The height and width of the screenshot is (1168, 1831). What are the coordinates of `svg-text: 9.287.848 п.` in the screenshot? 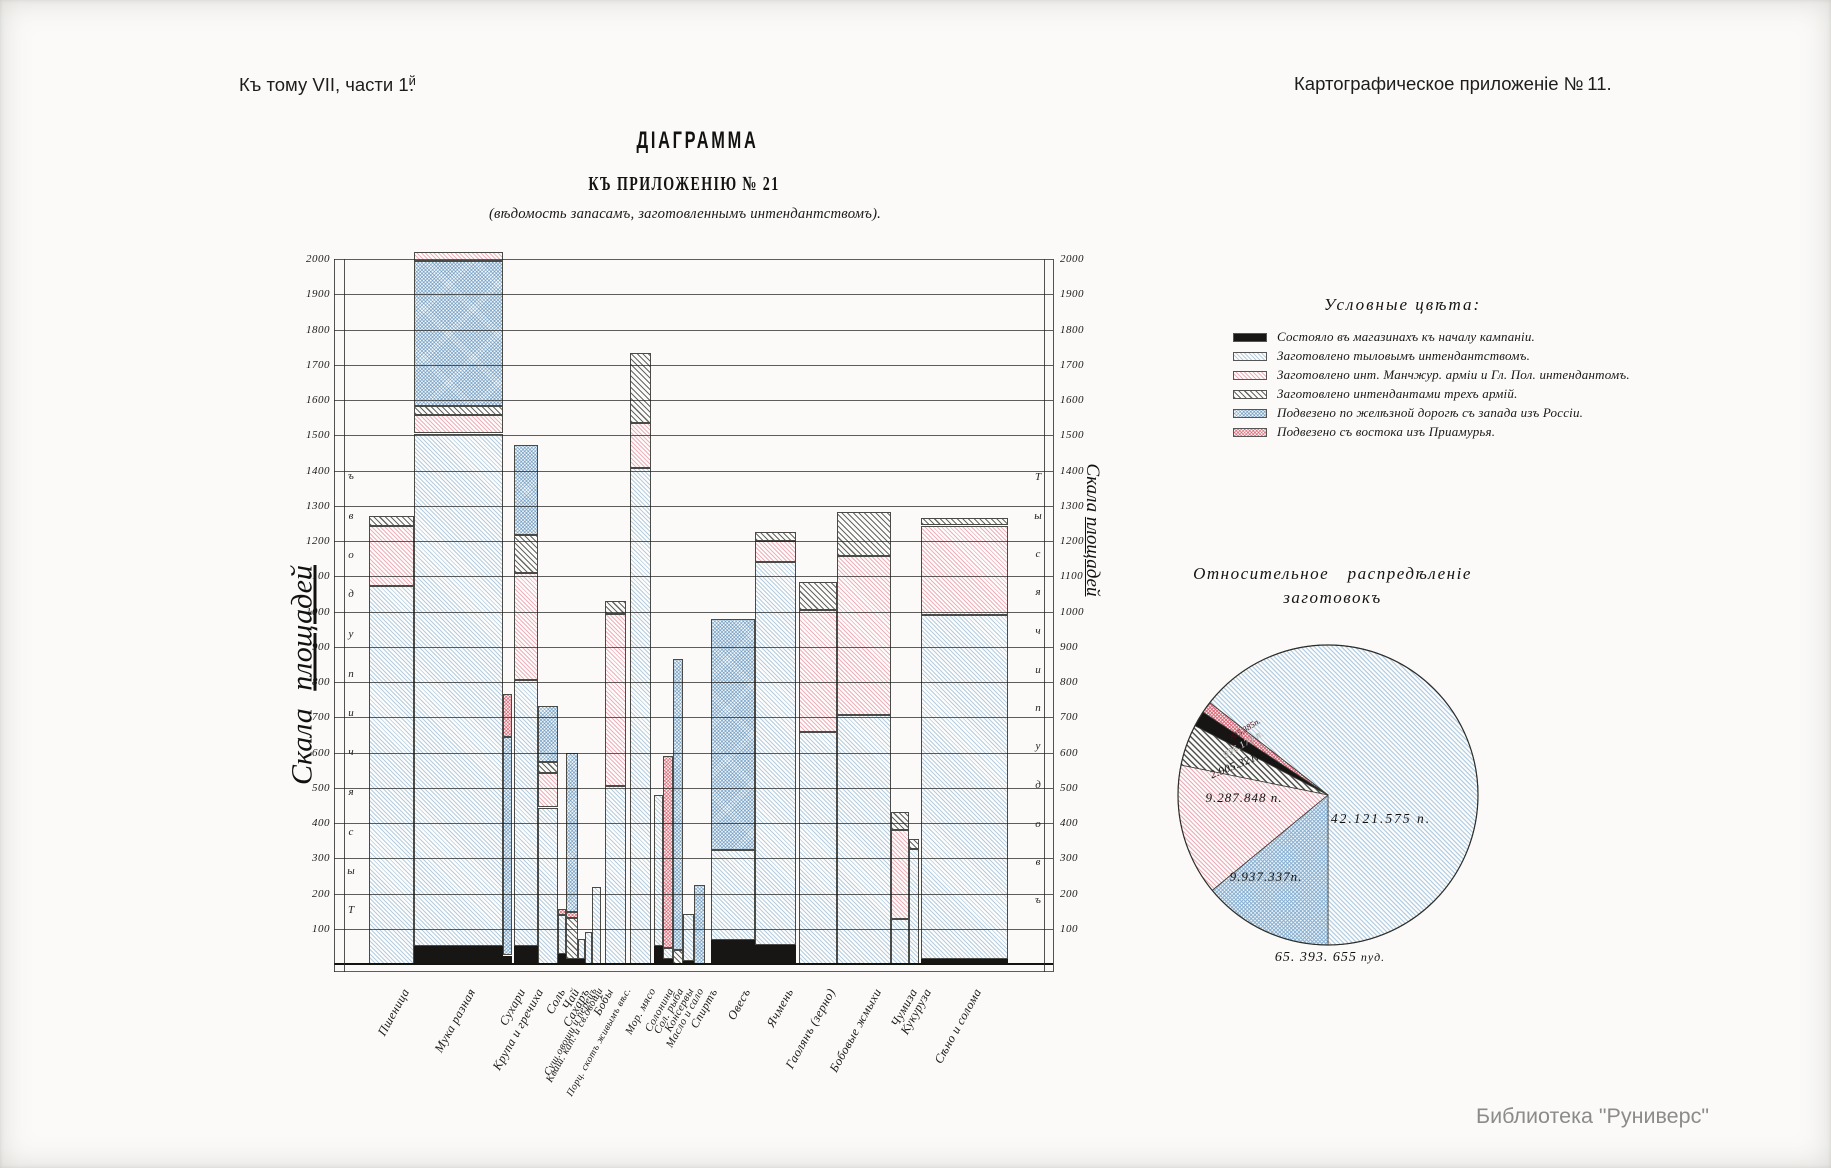 It's located at (1244, 797).